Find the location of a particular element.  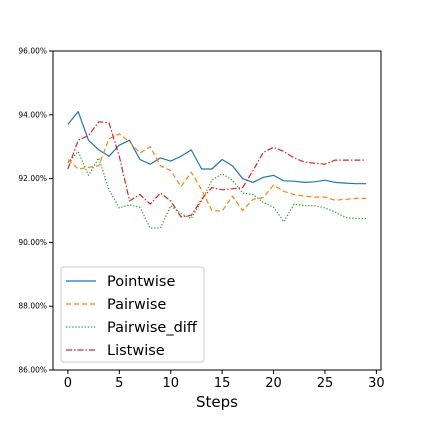

x-tick-label: 25 is located at coordinates (325, 383).